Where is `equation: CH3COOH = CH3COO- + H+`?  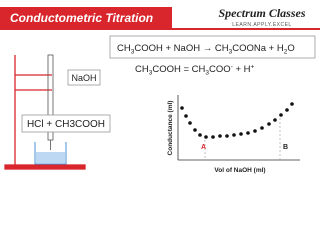 equation: CH3COOH = CH3COO- + H+ is located at coordinates (195, 70).